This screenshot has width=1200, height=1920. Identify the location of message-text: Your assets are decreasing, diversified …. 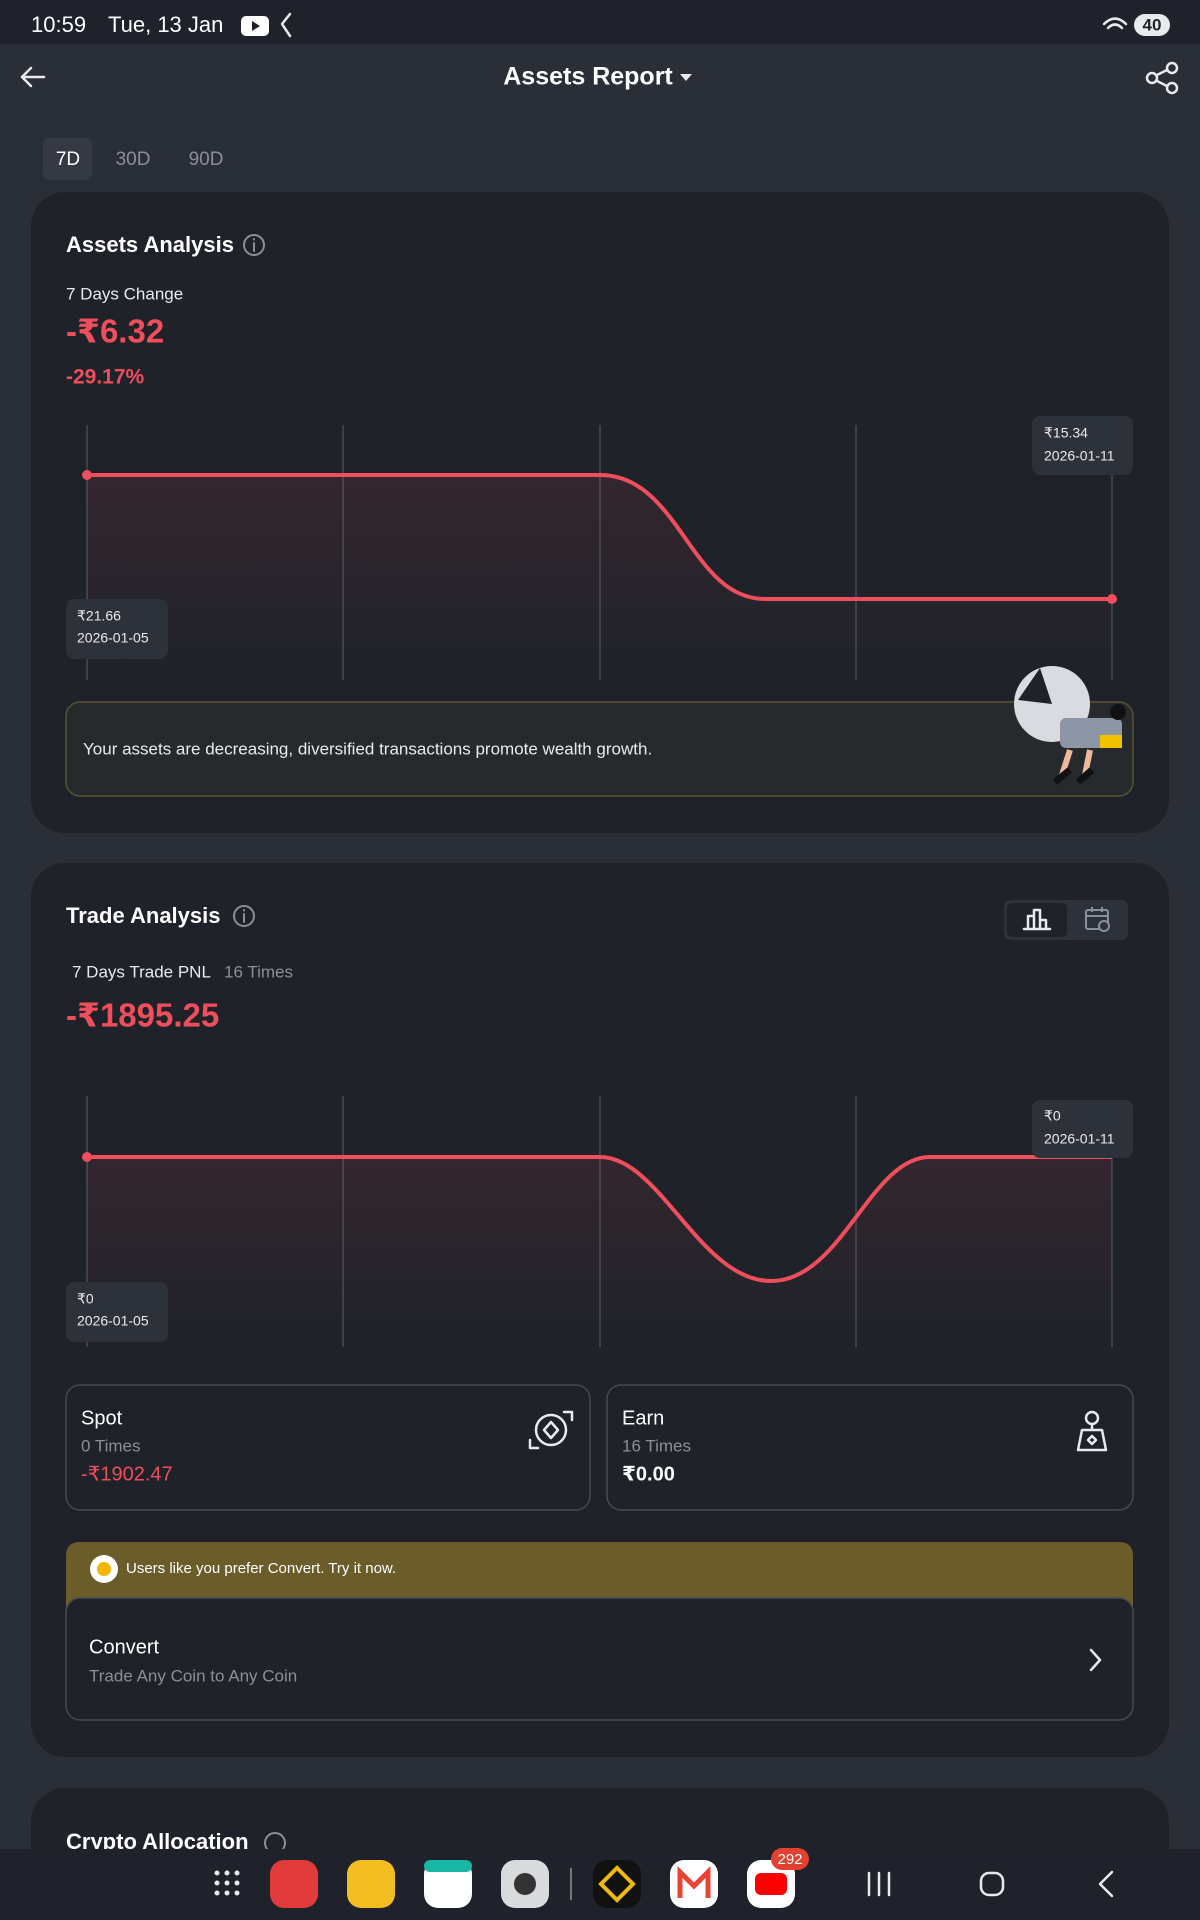
(367, 748).